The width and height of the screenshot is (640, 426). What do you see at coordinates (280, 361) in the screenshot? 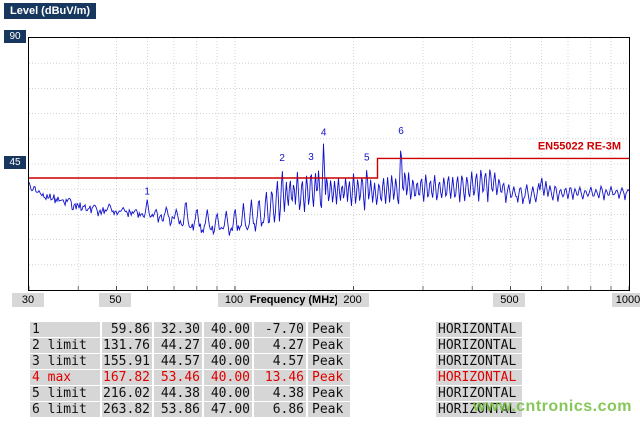
I see `margin-cell: 4.57` at bounding box center [280, 361].